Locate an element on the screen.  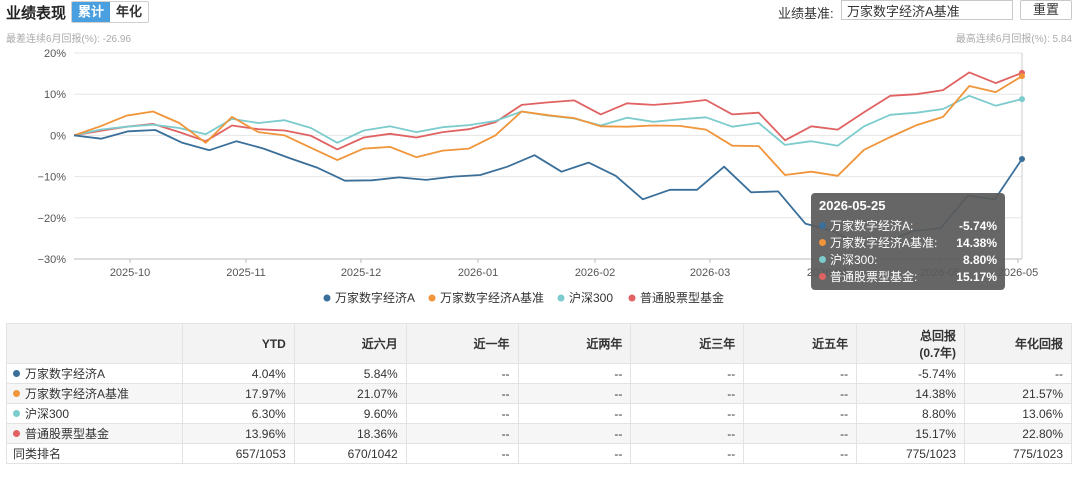
row-name-cell: 万家数字经济A is located at coordinates (94, 373).